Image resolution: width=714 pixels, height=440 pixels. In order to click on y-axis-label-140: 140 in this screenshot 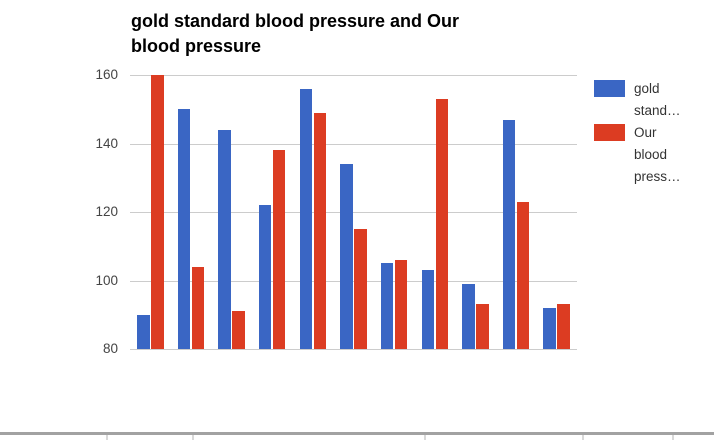, I will do `click(106, 143)`.